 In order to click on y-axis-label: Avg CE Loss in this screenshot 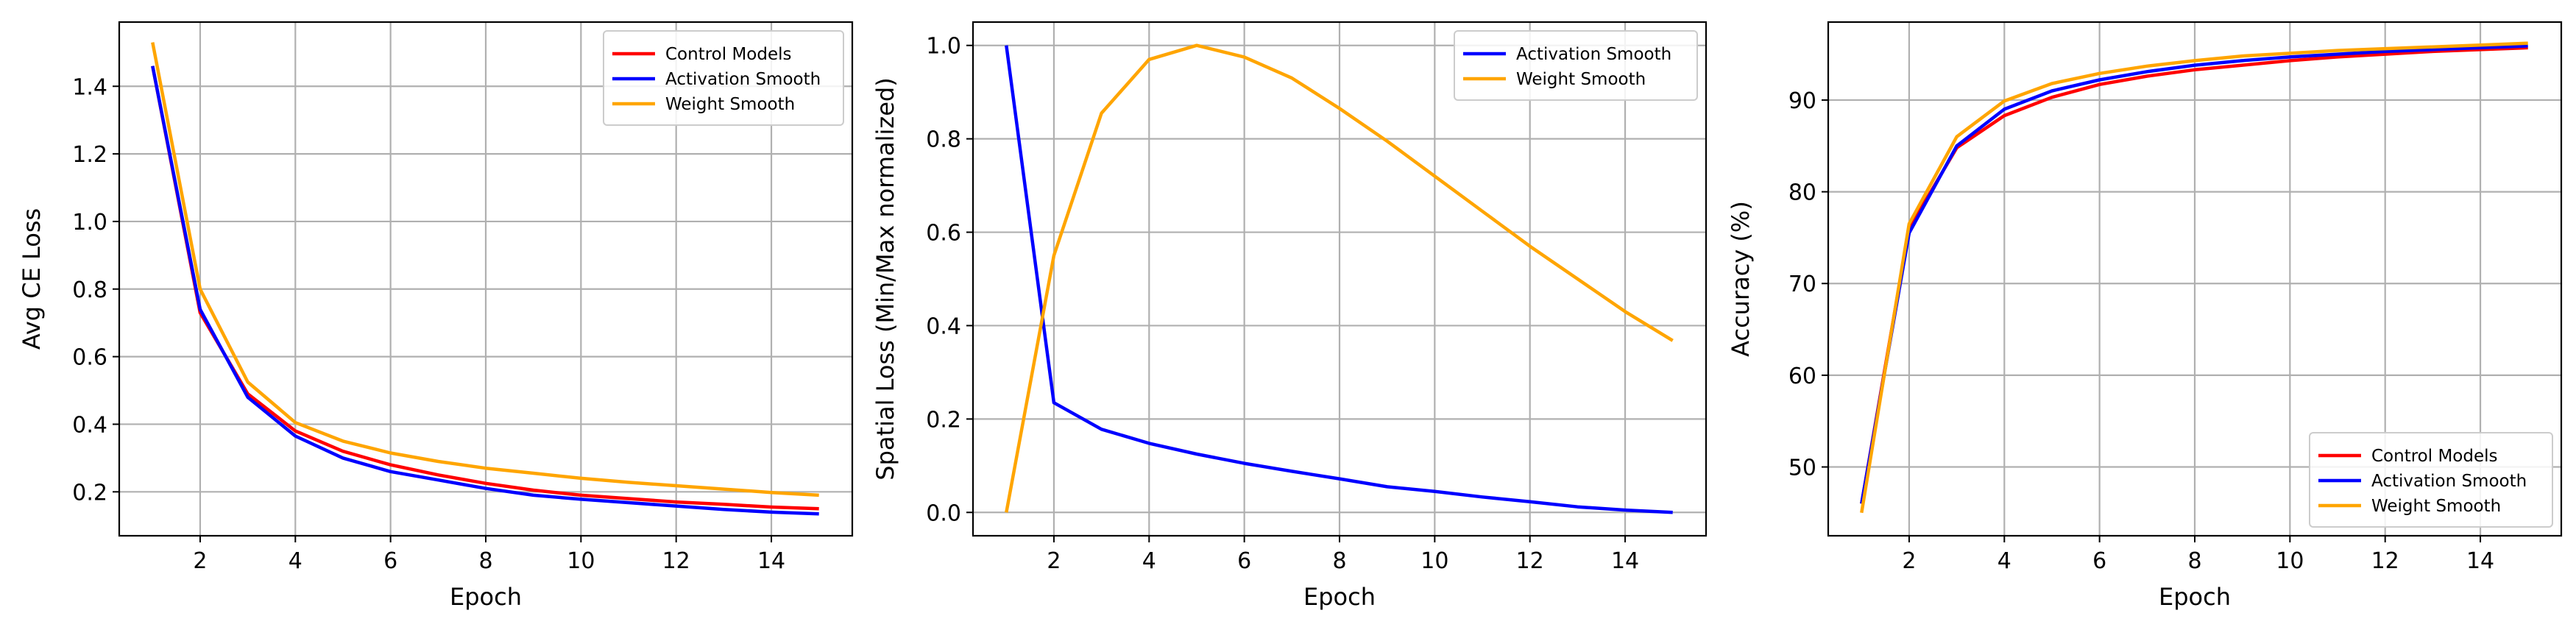, I will do `click(32, 279)`.